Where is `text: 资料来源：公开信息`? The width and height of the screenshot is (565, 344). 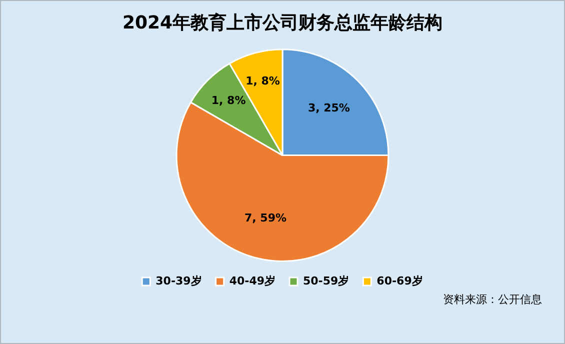
text: 资料来源：公开信息 is located at coordinates (492, 299).